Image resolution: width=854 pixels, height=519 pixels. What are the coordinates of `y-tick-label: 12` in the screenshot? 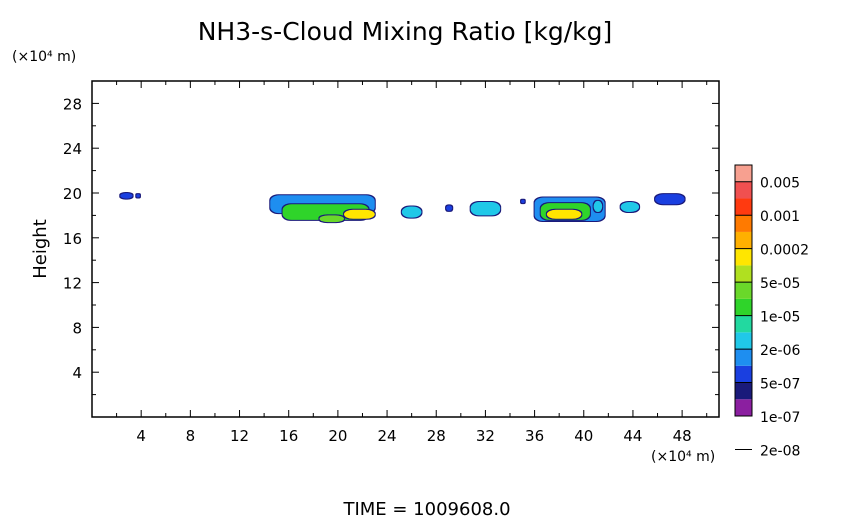 It's located at (72, 284).